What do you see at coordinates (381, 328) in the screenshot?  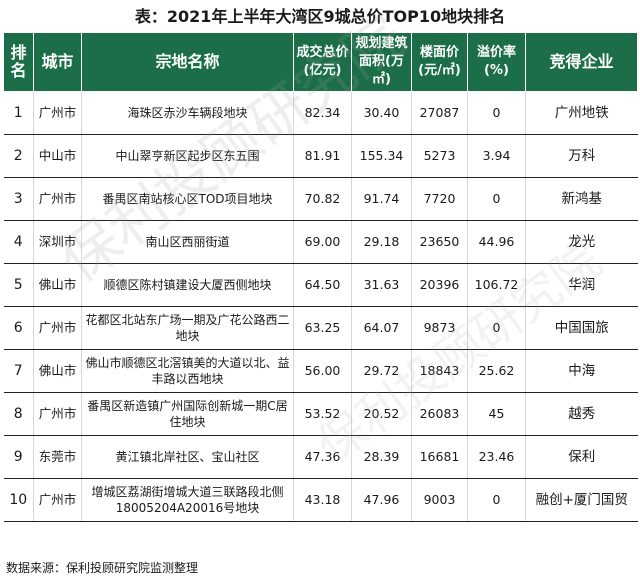 I see `cell-planned-area: 64.07` at bounding box center [381, 328].